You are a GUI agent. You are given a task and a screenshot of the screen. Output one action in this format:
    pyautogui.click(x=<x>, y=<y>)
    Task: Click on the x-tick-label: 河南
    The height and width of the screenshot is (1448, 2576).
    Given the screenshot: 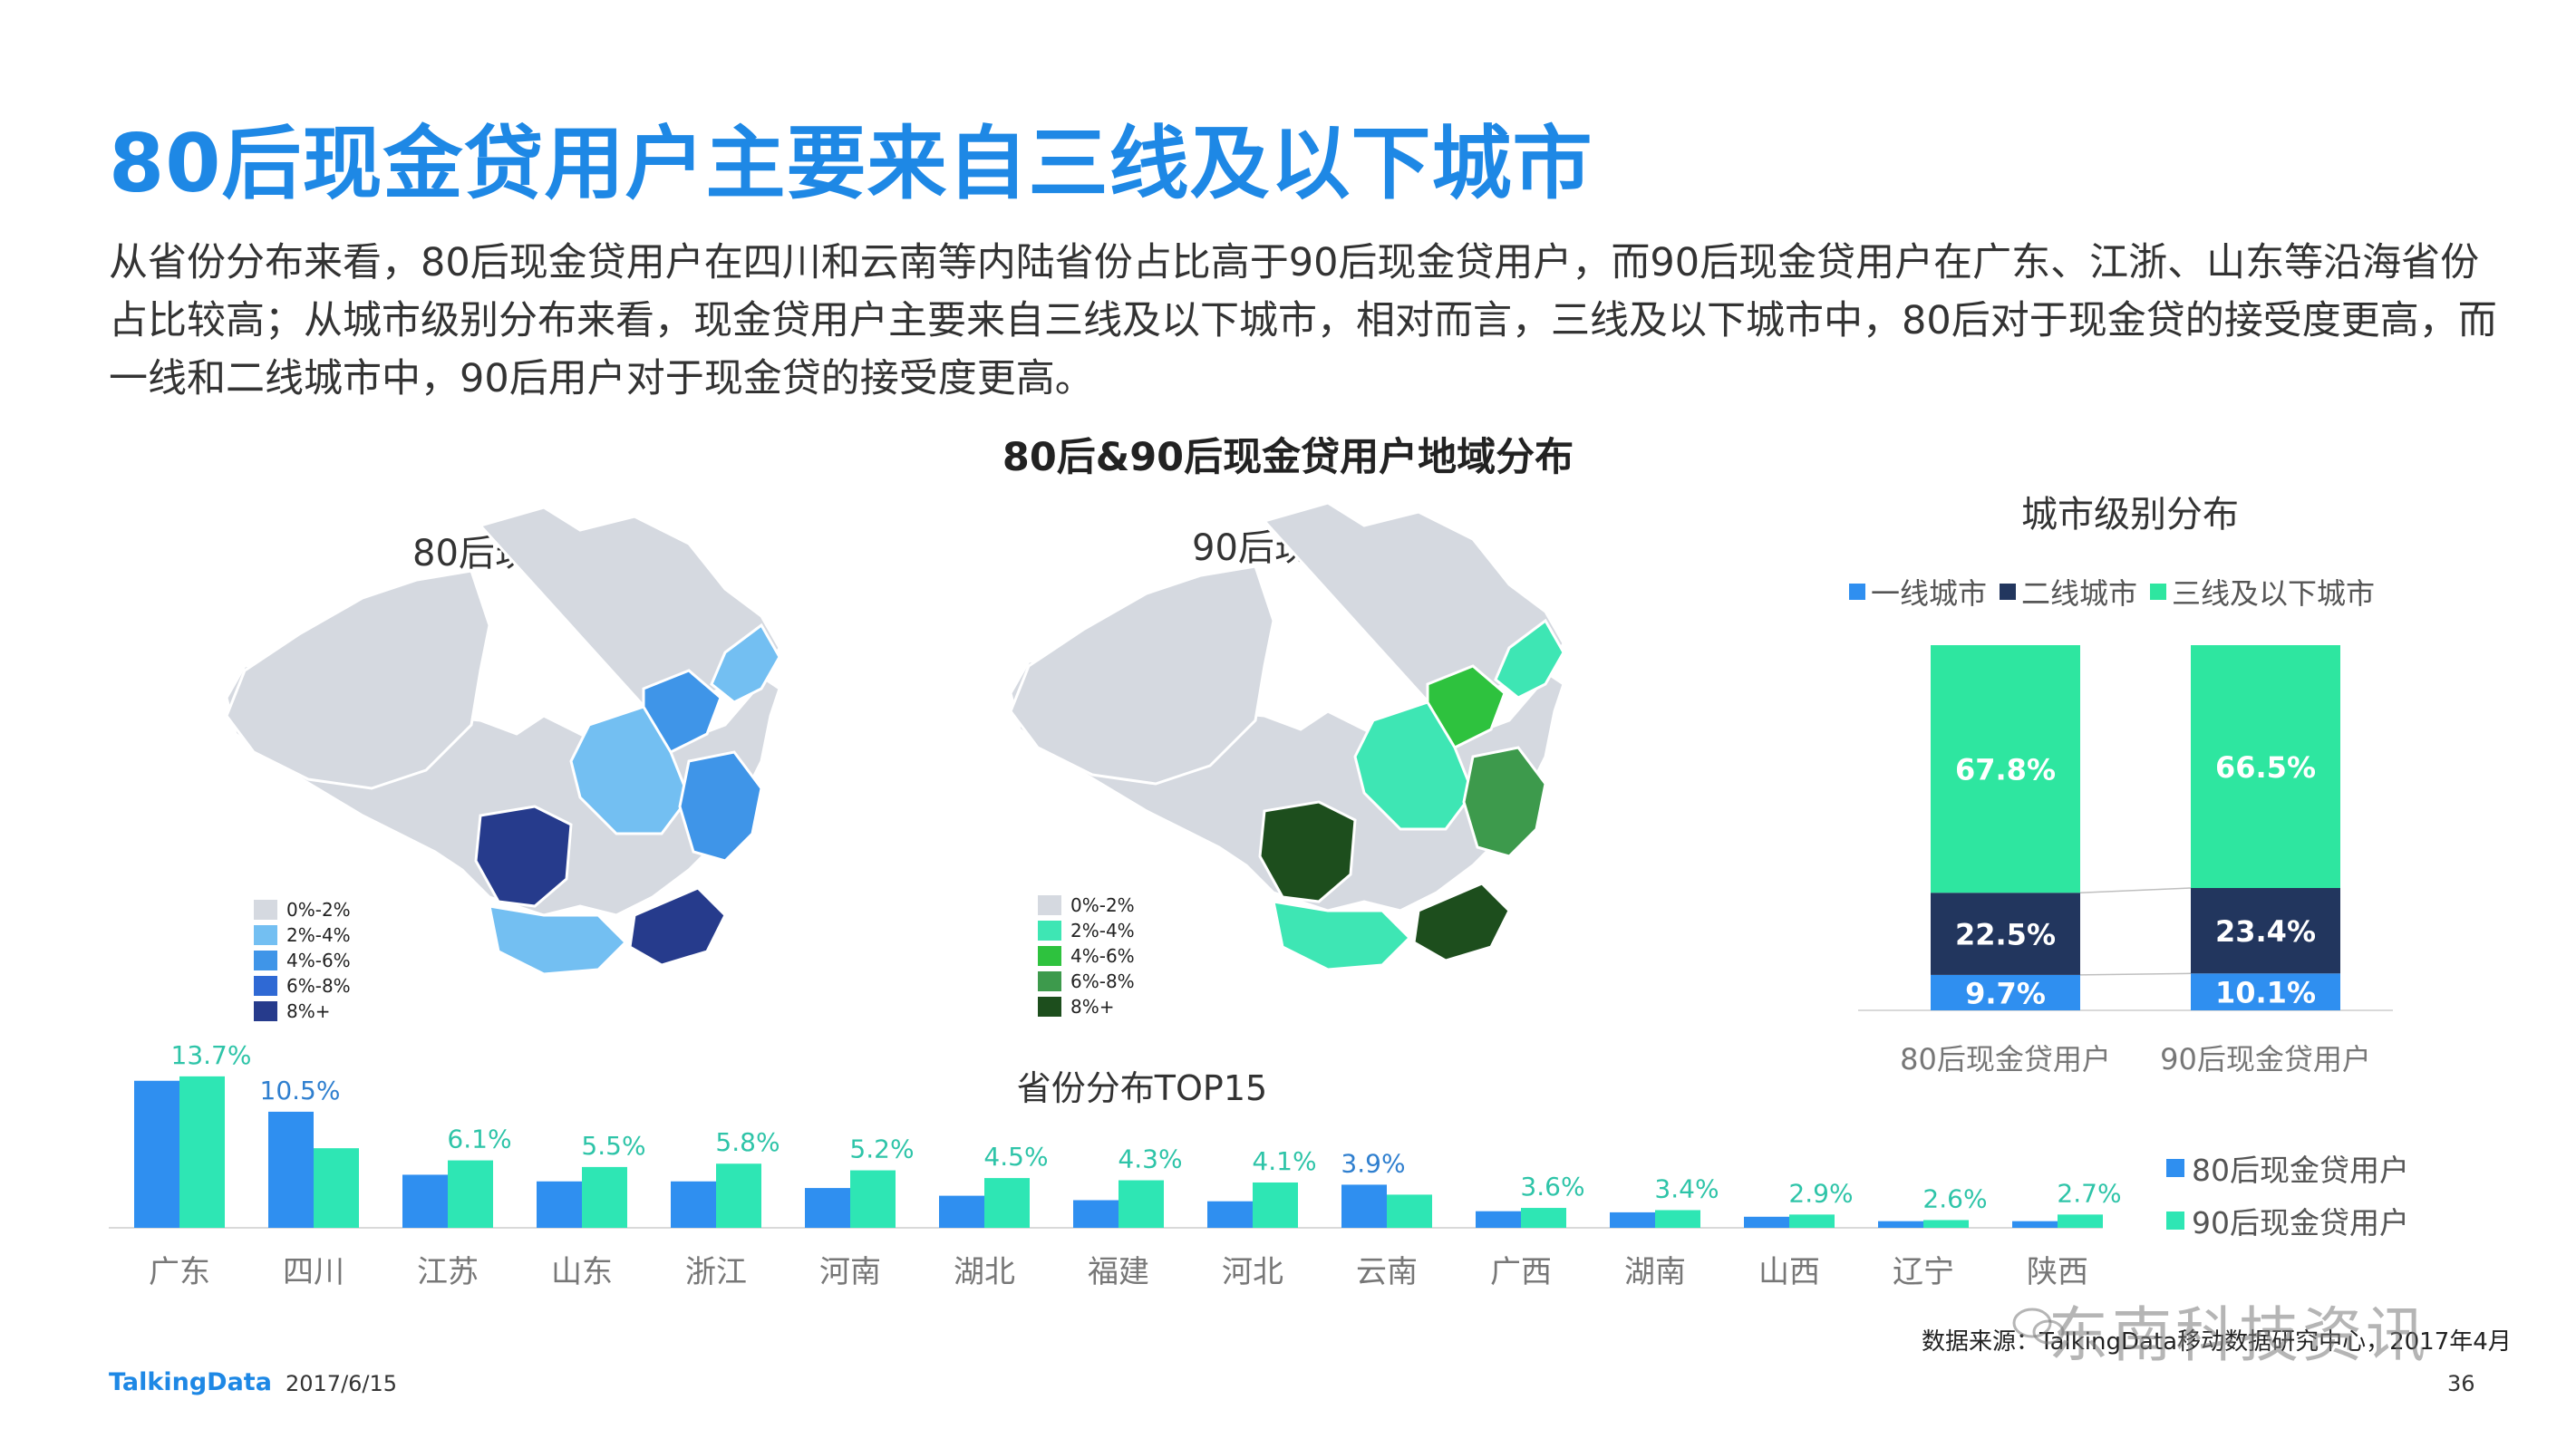 What is the action you would take?
    pyautogui.click(x=850, y=1272)
    